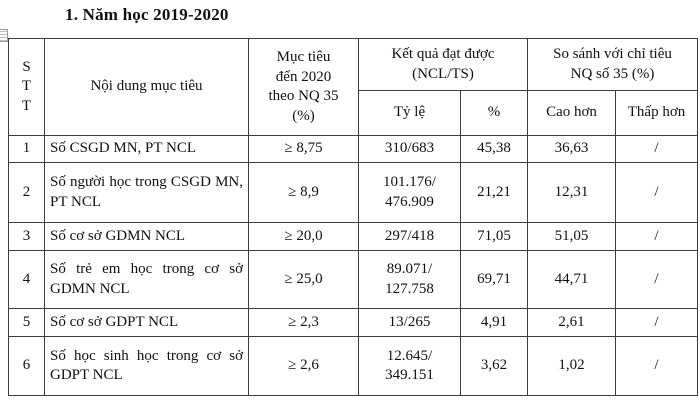 This screenshot has width=700, height=400. Describe the element at coordinates (303, 87) in the screenshot. I see `col-header-muc-tieu: Mục tiêu đến 2020 theo NQ 35 (%)` at that location.